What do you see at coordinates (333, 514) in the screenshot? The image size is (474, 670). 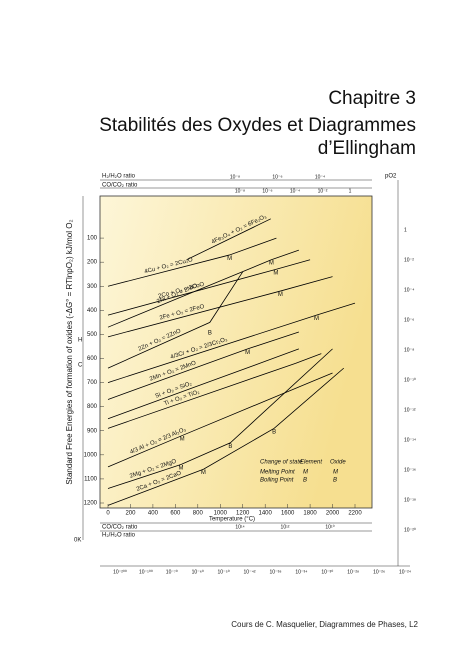 I see `x-tick-label: 2000` at bounding box center [333, 514].